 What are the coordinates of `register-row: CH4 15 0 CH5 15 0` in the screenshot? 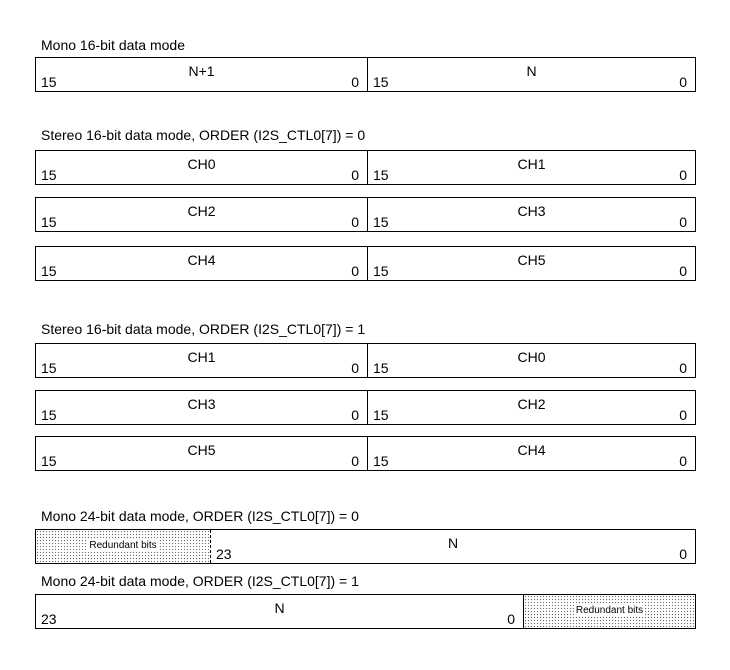 It's located at (365, 263).